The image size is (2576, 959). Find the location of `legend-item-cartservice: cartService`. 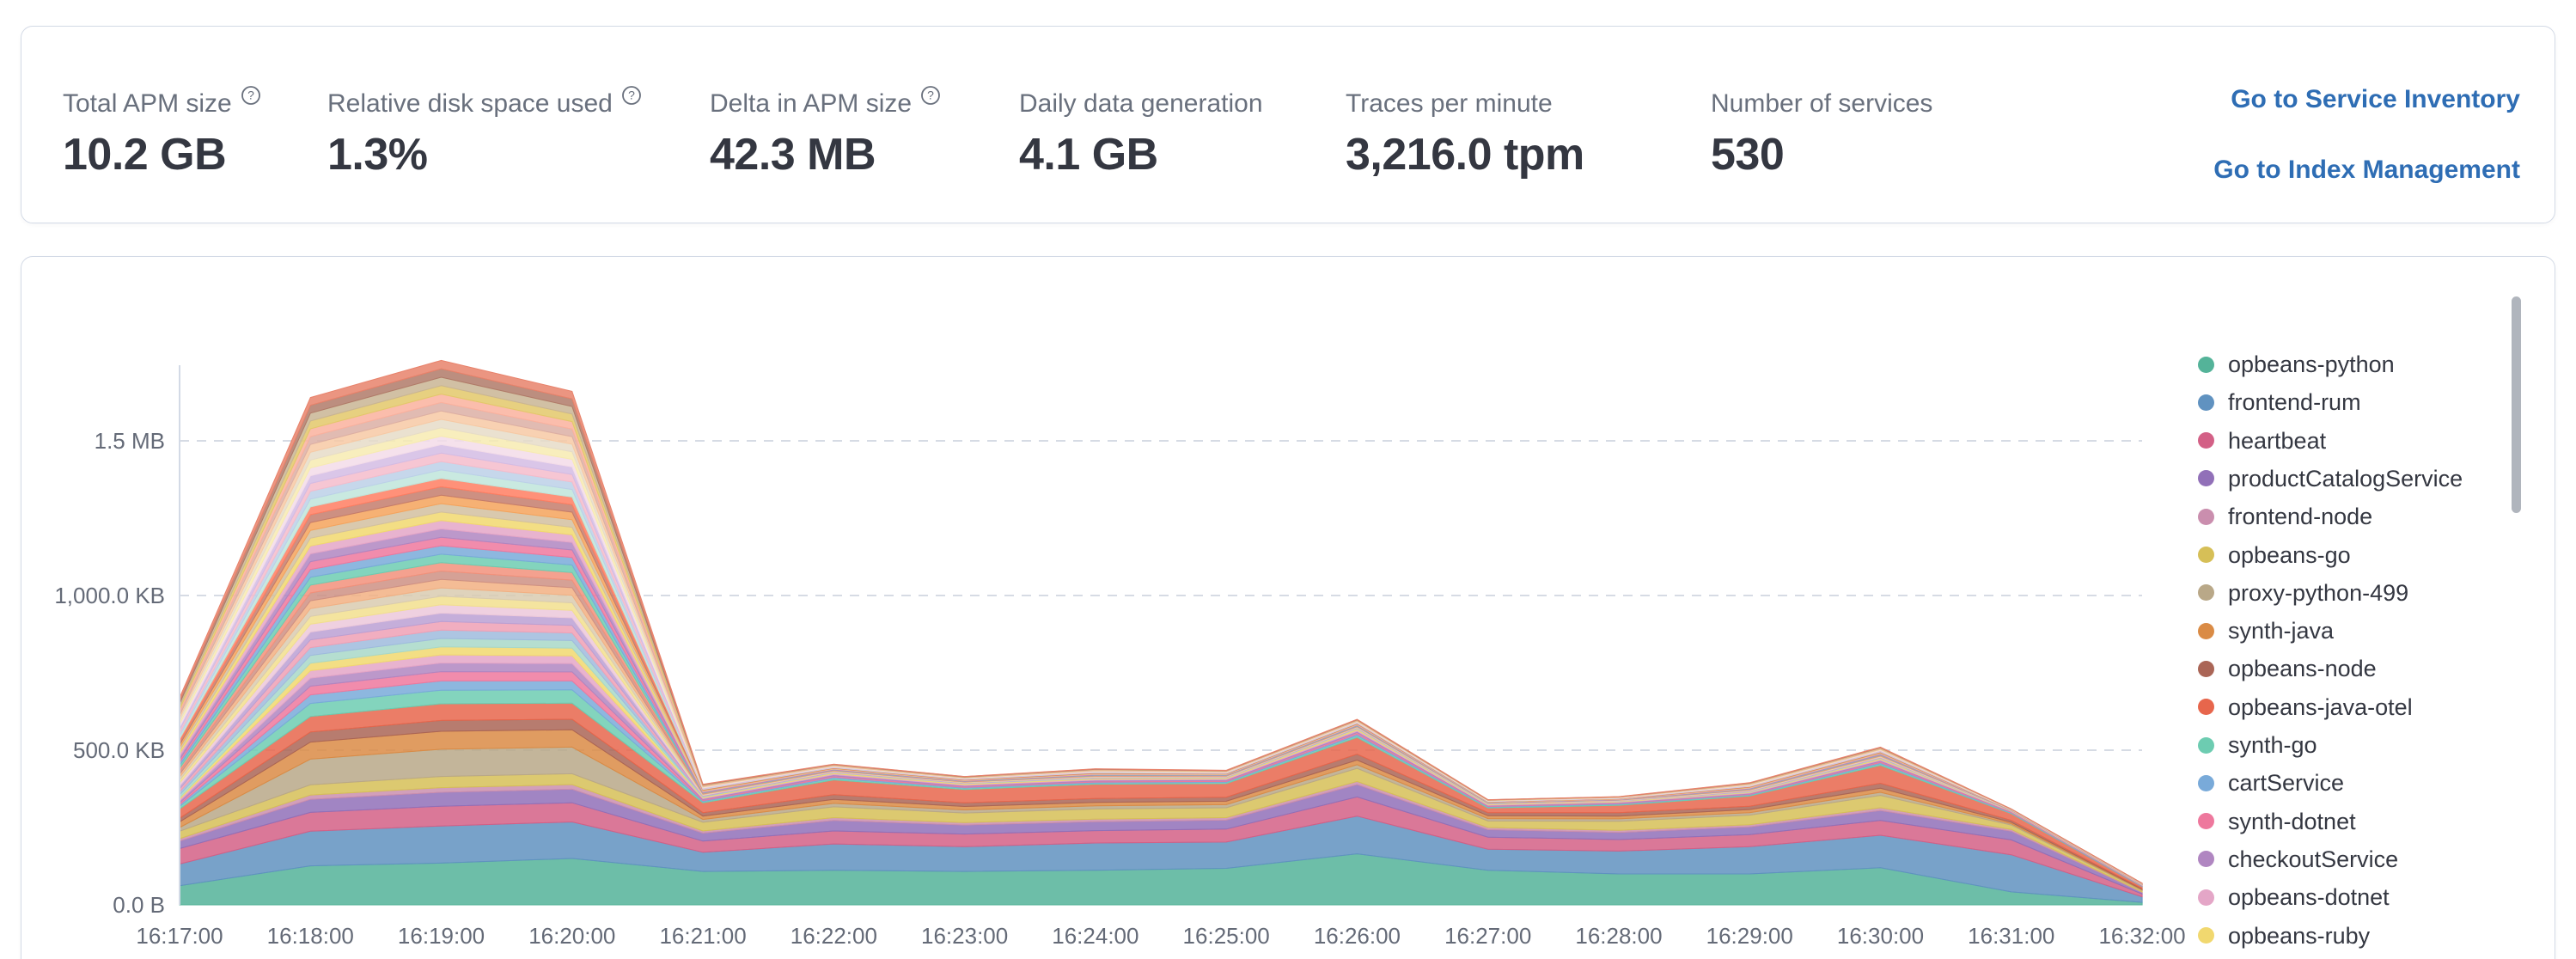

legend-item-cartservice: cartService is located at coordinates (2271, 783).